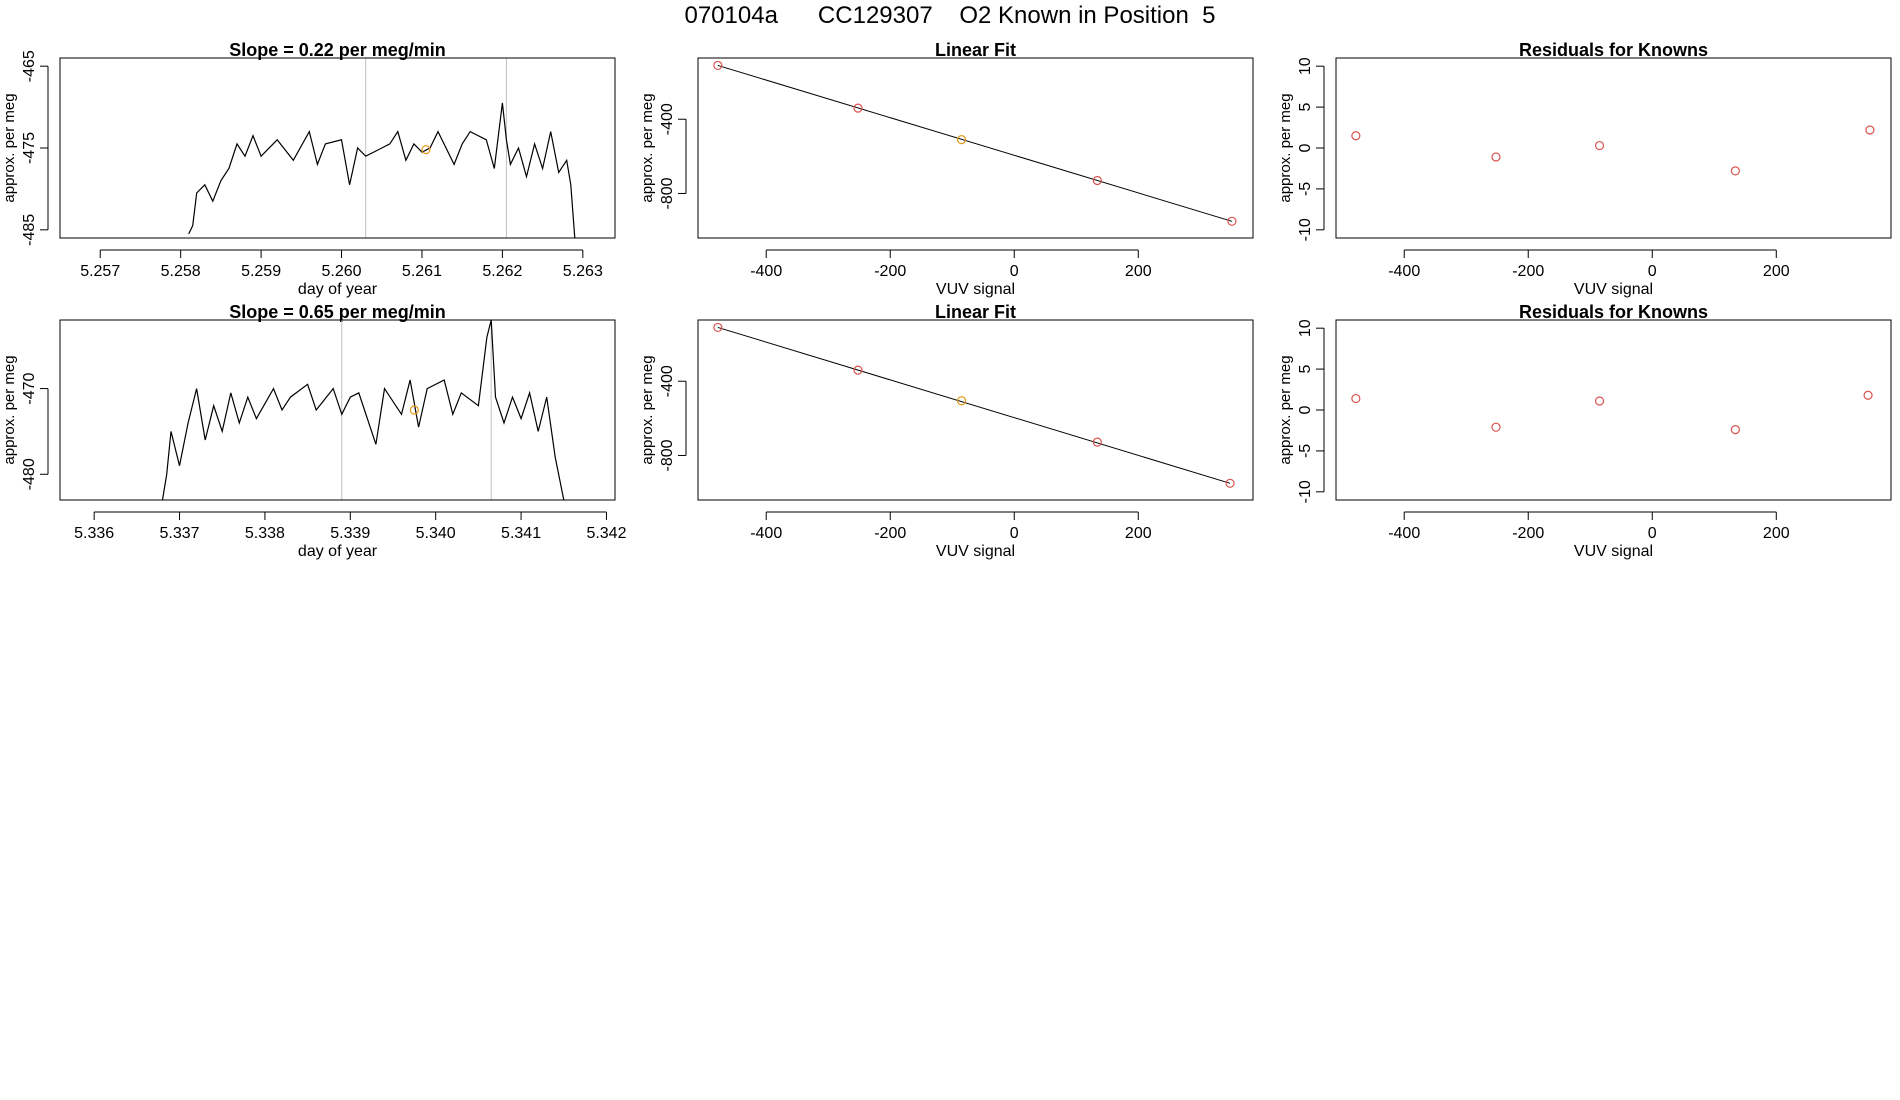 This screenshot has width=1900, height=1100. I want to click on x-tick-label: 5.340, so click(436, 533).